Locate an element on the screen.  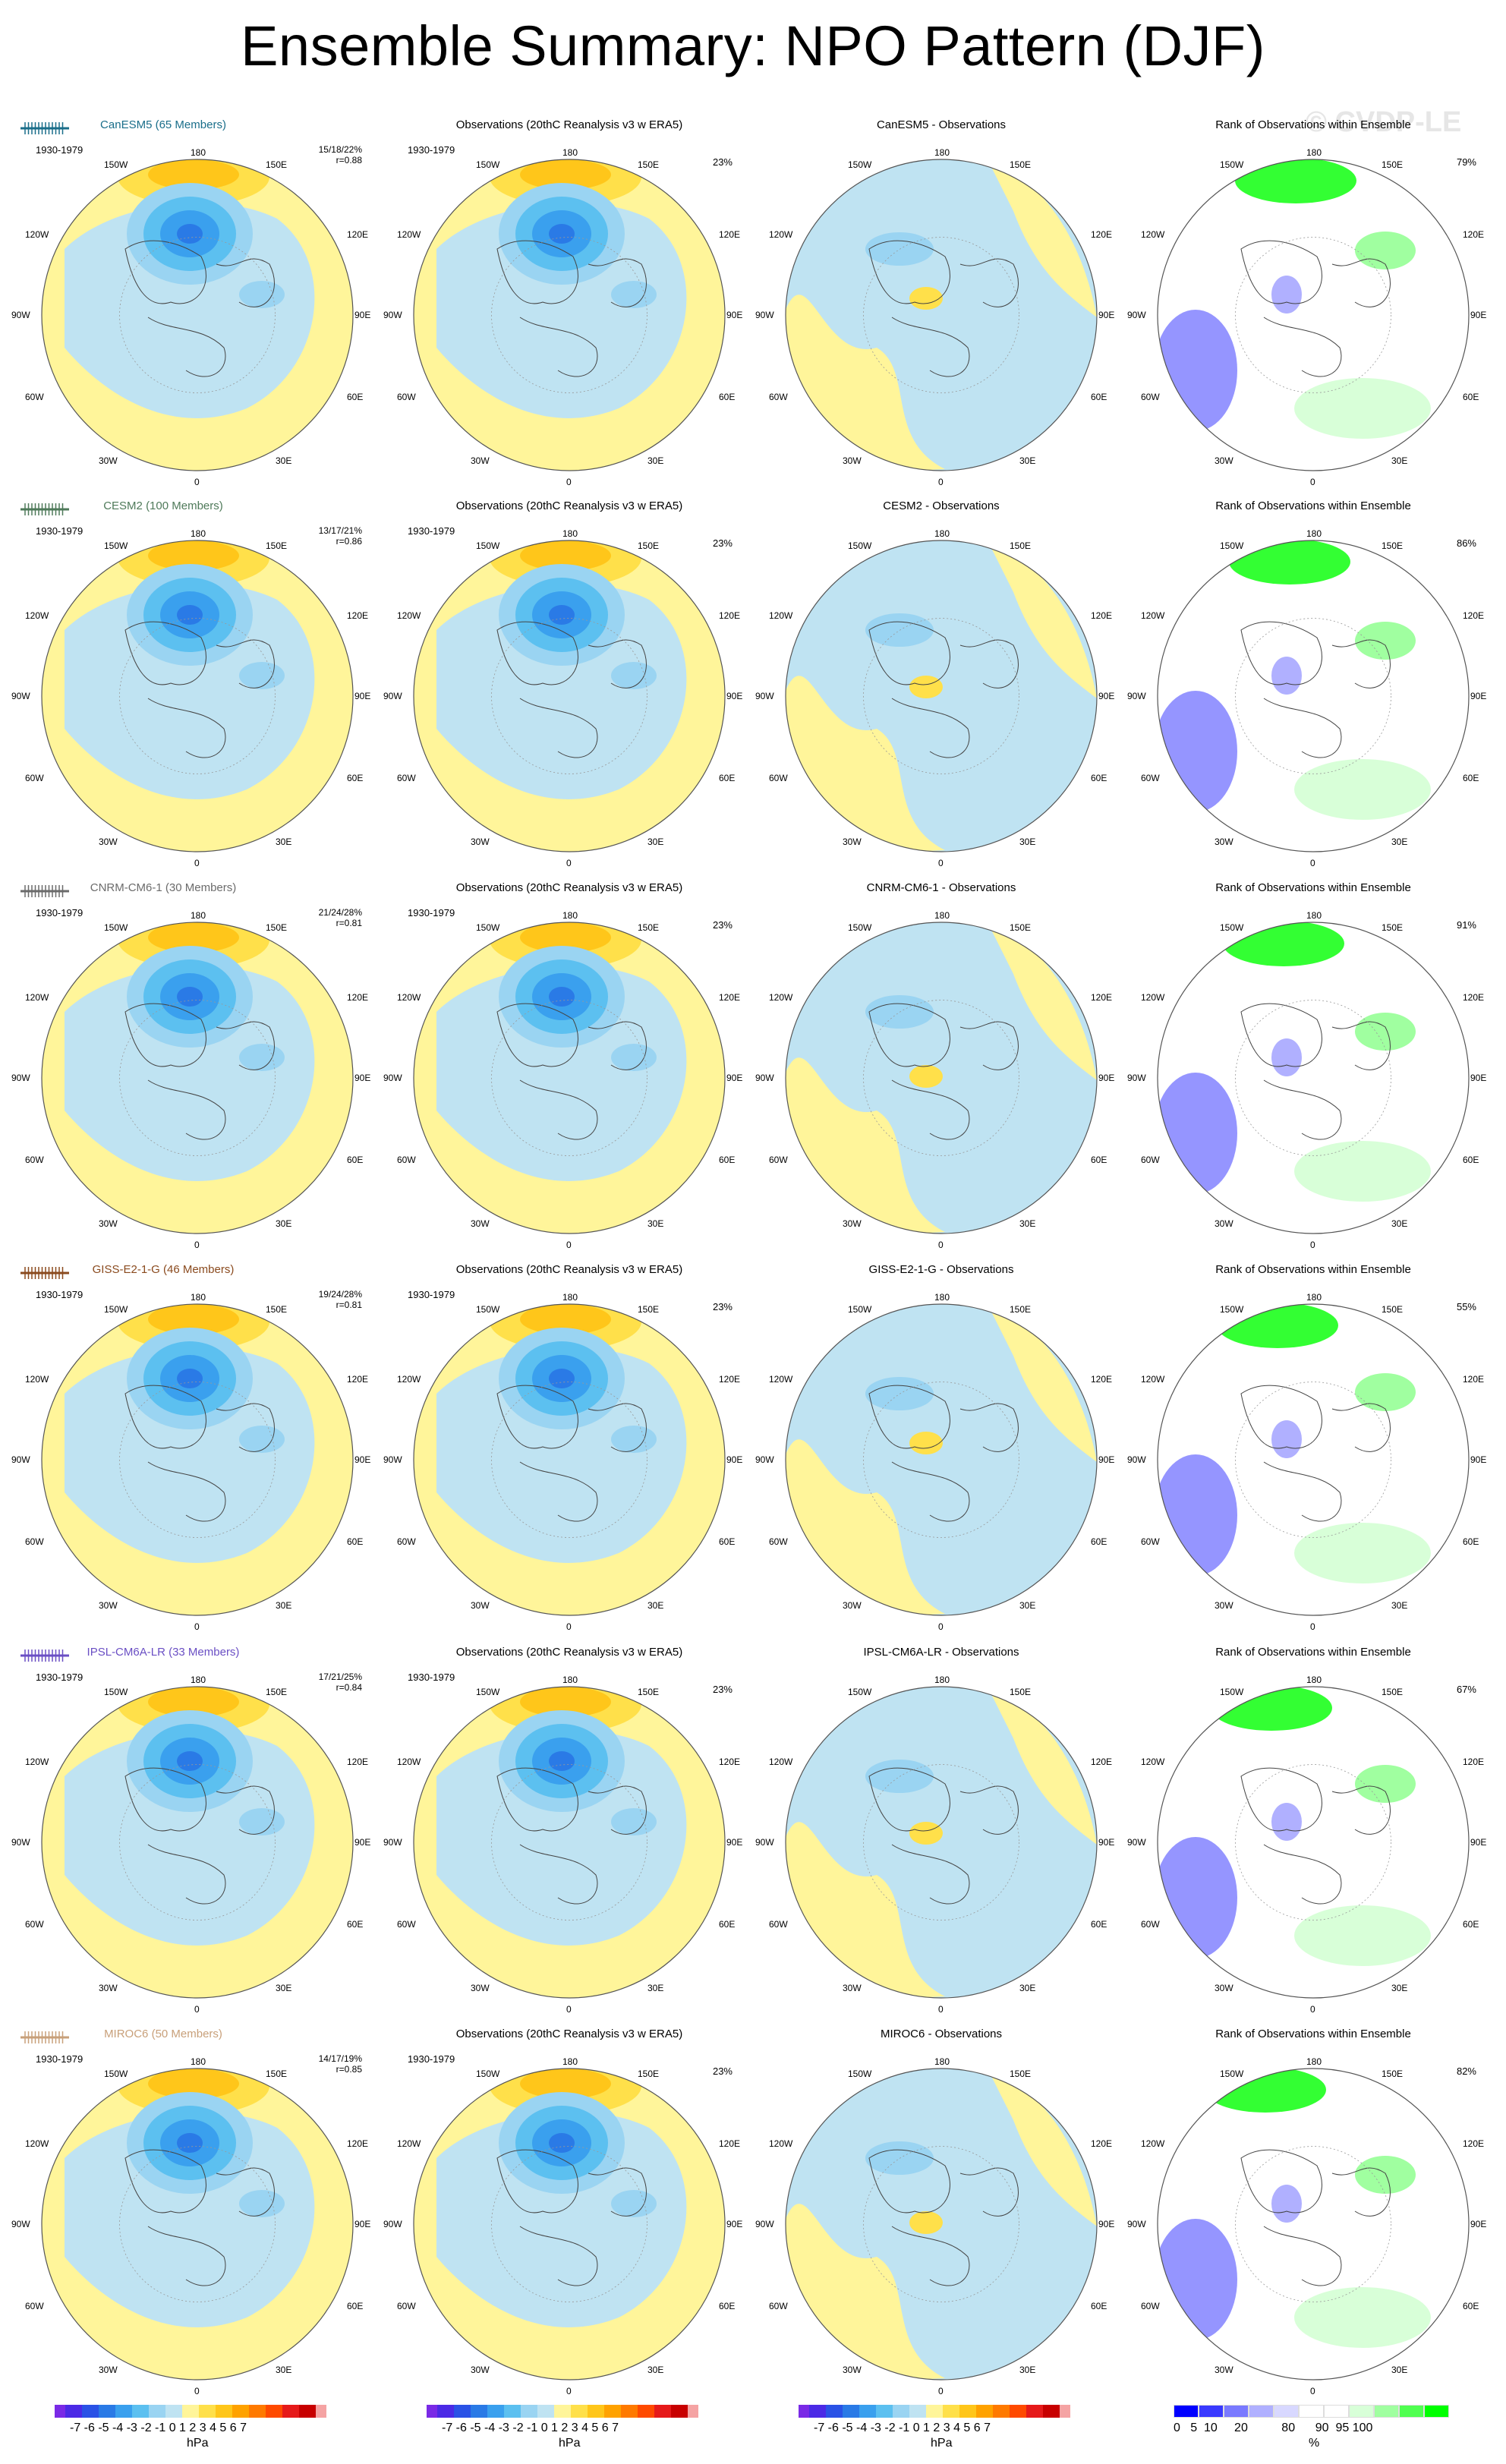
colorbar-ticks: -7 -6 -5 -4 -3 -2 -1 0 1 2 3 4 5 6 7 is located at coordinates (530, 2427).